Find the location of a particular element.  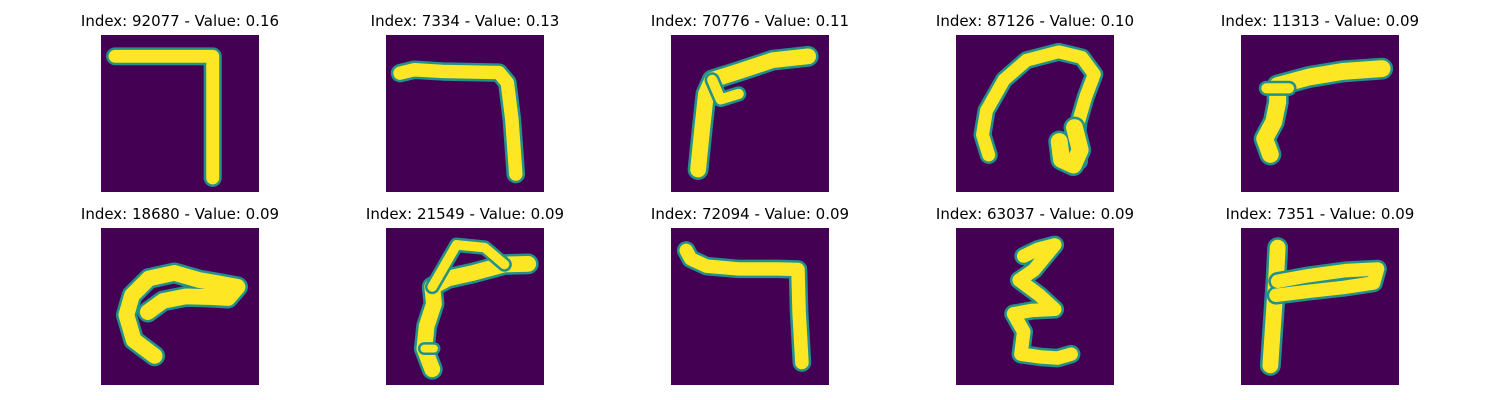

panel: Index: 18680 - Value: 0.09 is located at coordinates (180, 298).